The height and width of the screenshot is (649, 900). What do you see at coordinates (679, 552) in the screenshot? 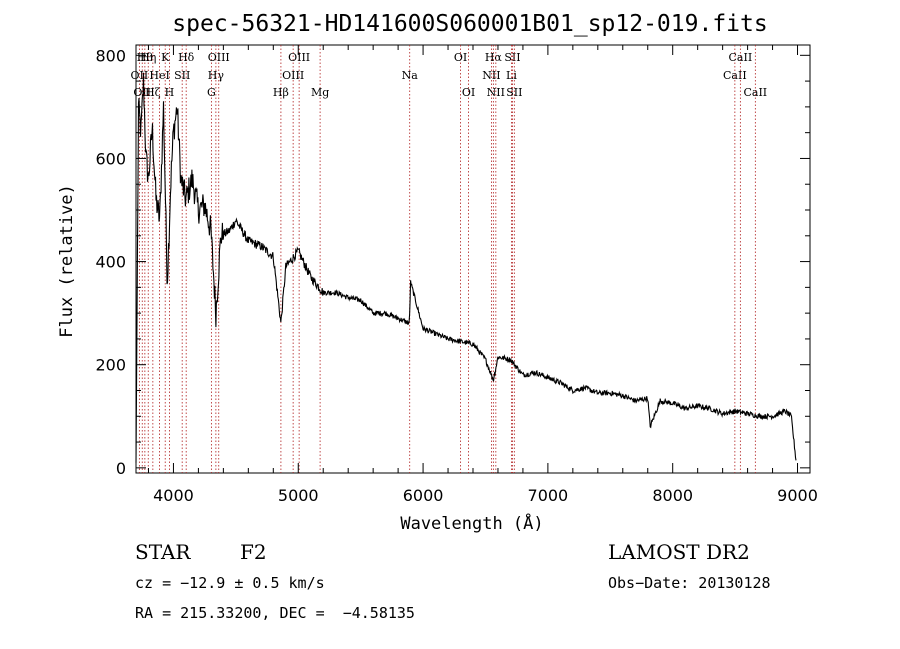
I see `survey-name: LAMOST DR2` at bounding box center [679, 552].